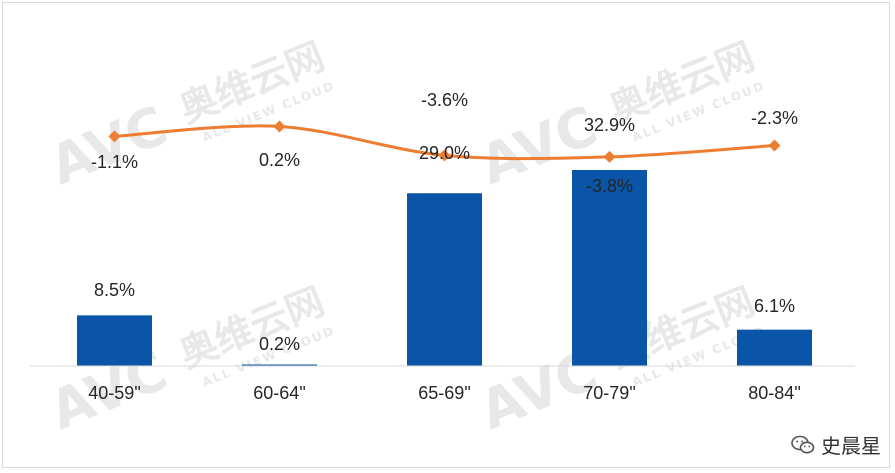  I want to click on bar-label-2: 29.0%, so click(444, 153).